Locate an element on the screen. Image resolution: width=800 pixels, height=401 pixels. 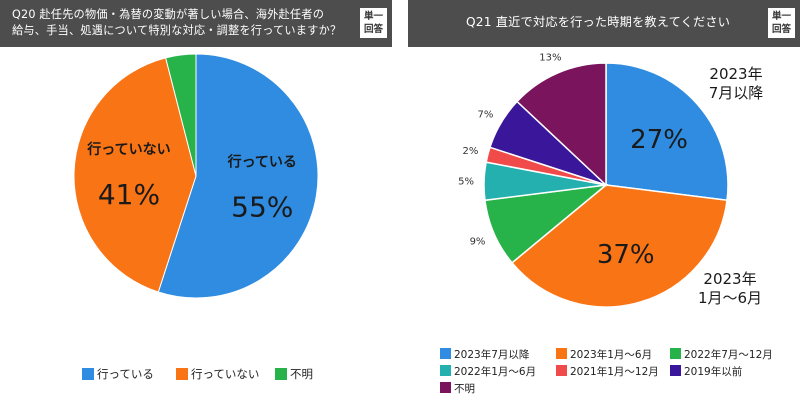
q20-title-line-2: 給与、手当、処遇について特別な対応・調整を行っていますか？ is located at coordinates (177, 30).